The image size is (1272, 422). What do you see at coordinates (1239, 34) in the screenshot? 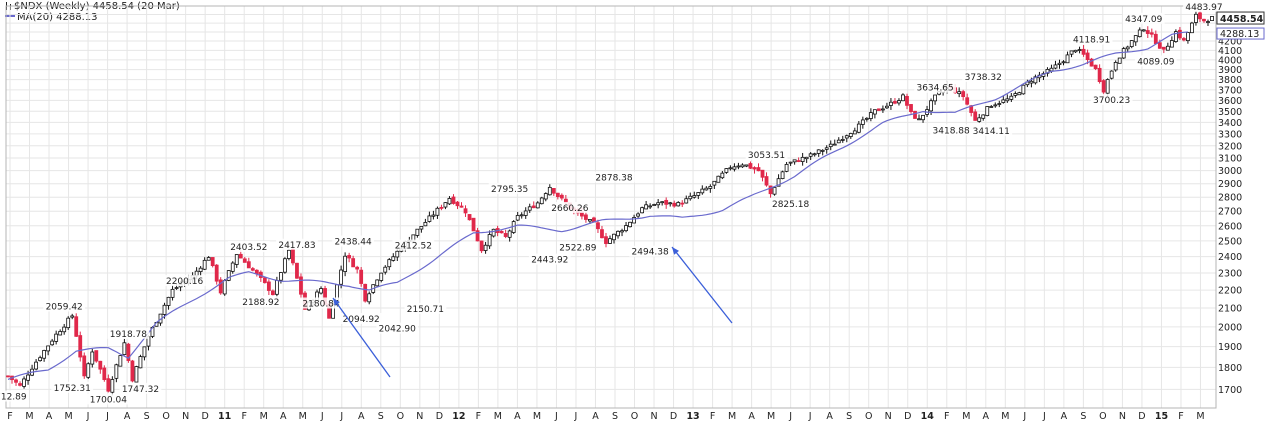
I see `ma-last-label: 4288.13` at bounding box center [1239, 34].